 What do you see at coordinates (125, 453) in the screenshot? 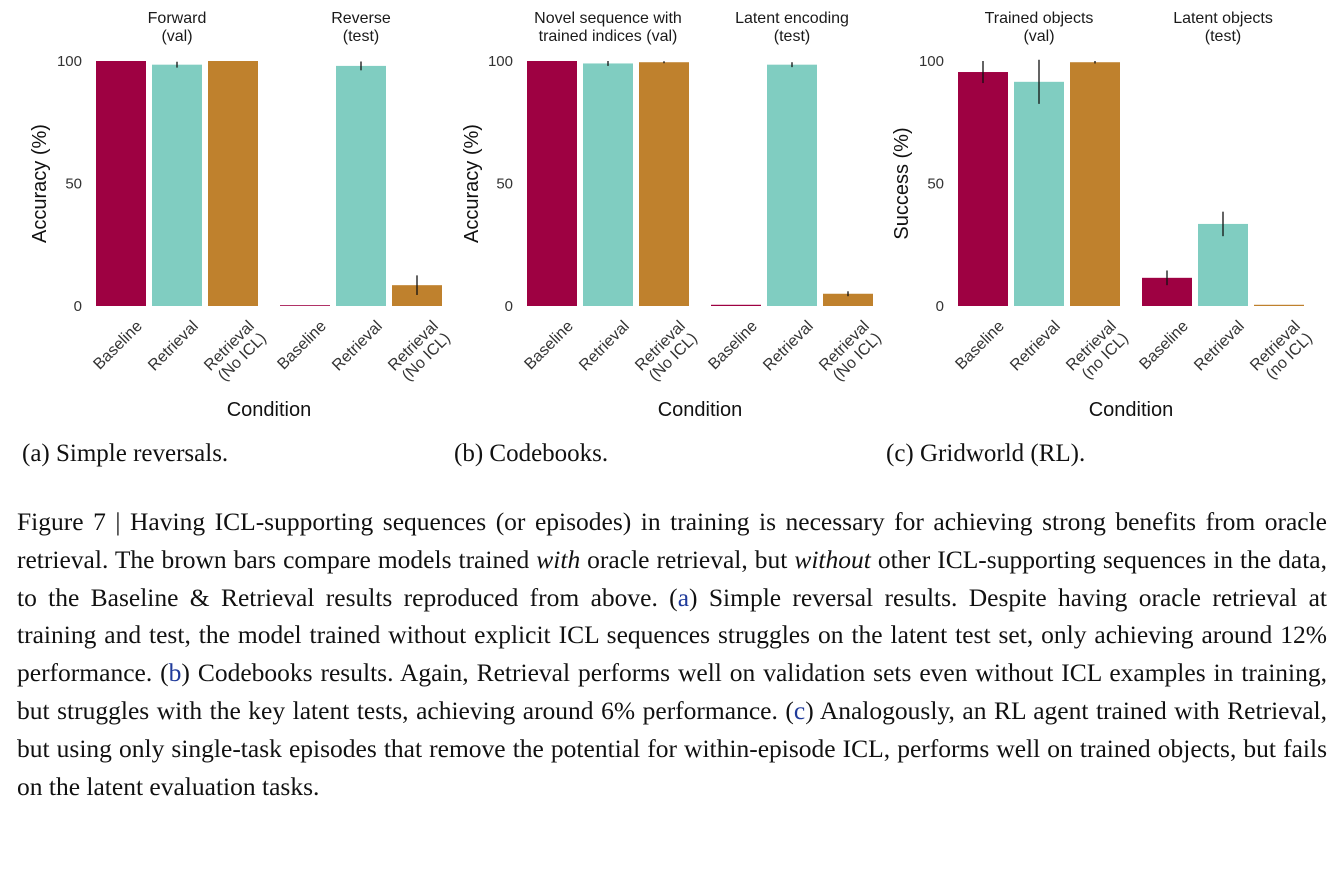
I see `subcaption-a: (a) Simple reversals.` at bounding box center [125, 453].